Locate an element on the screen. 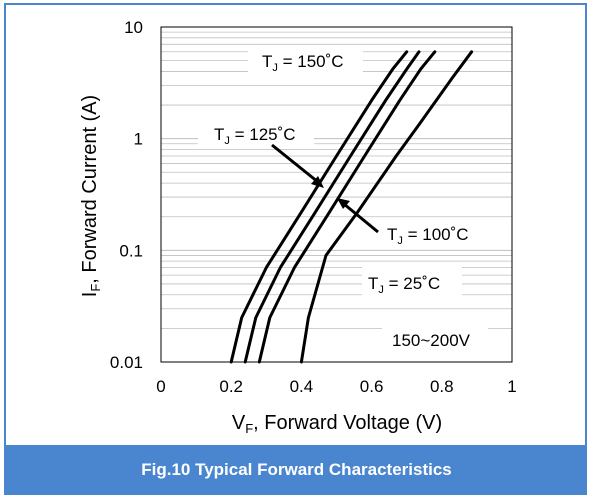 This screenshot has width=593, height=500. svg-text: IF, Forward Current (A) is located at coordinates (91, 196).